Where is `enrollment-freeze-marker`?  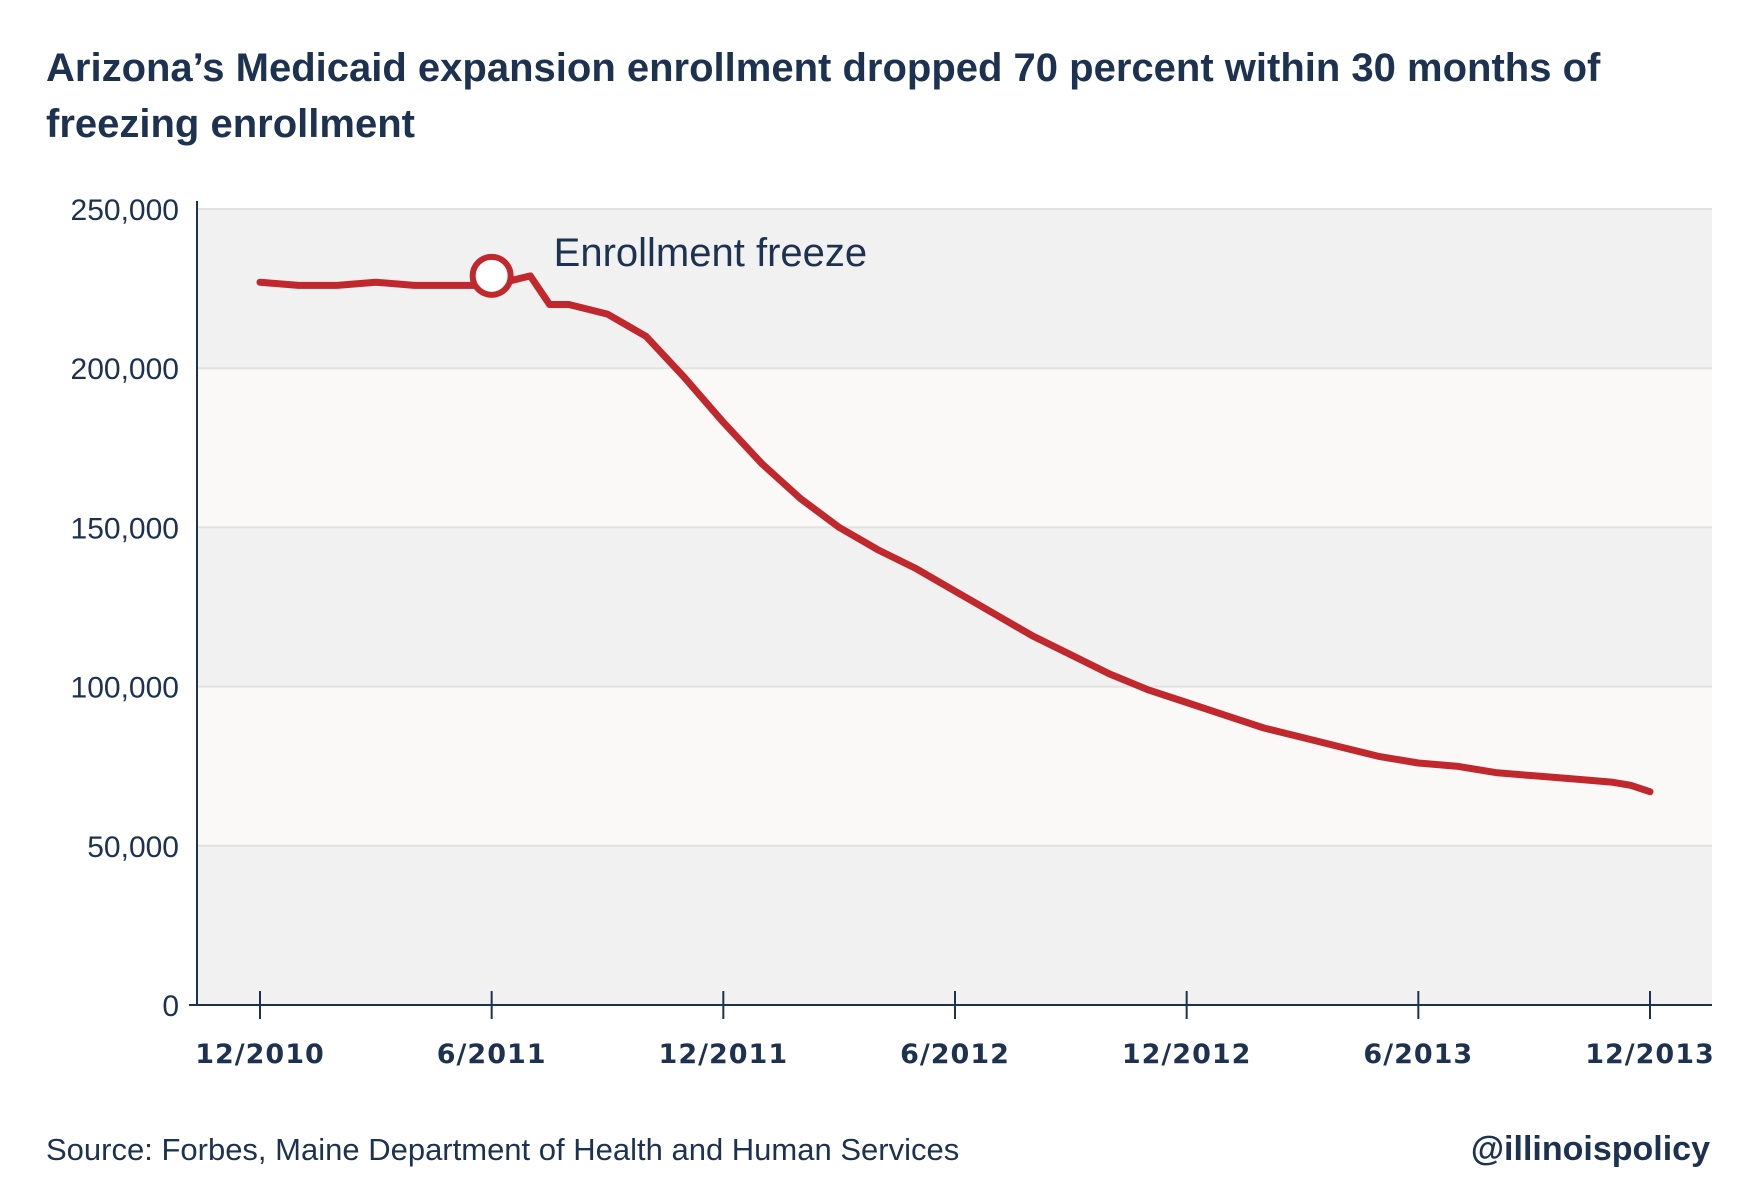
enrollment-freeze-marker is located at coordinates (491, 275).